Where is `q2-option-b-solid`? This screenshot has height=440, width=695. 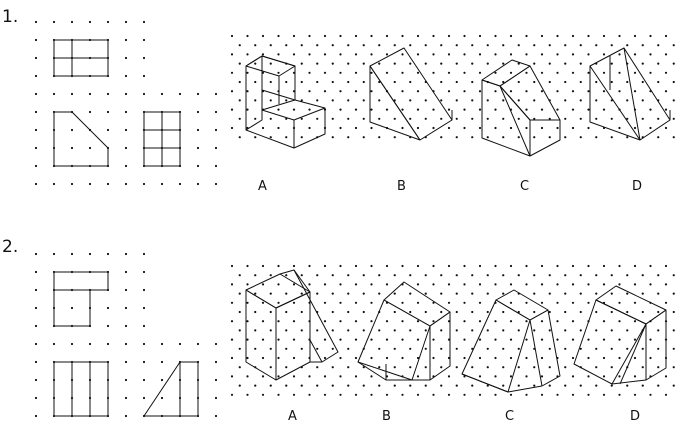
q2-option-b-solid is located at coordinates (404, 331).